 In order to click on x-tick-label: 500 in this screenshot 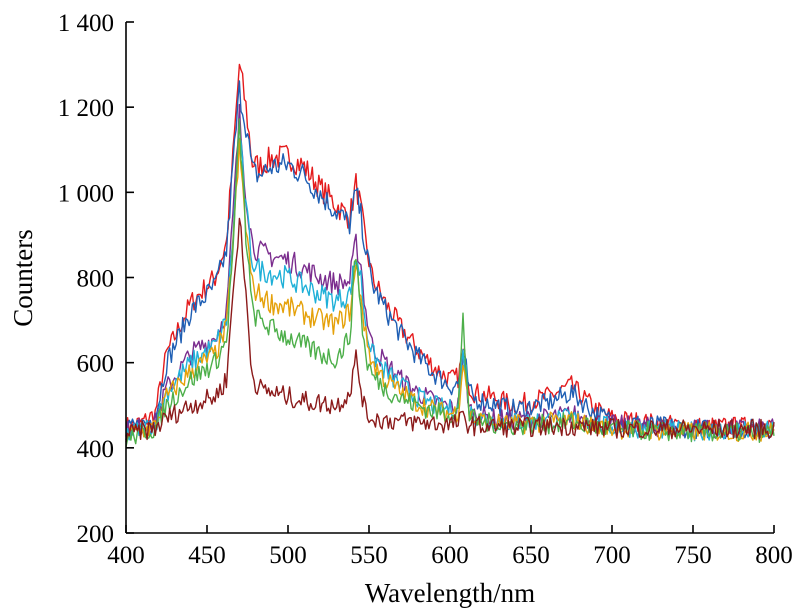, I will do `click(288, 555)`.